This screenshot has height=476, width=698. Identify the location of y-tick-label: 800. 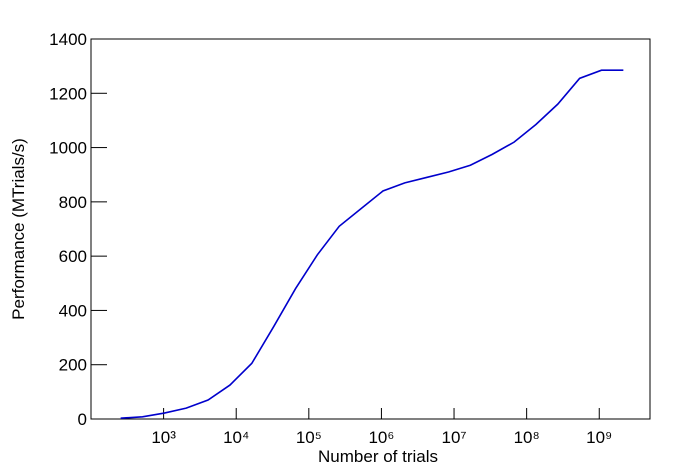
(73, 202).